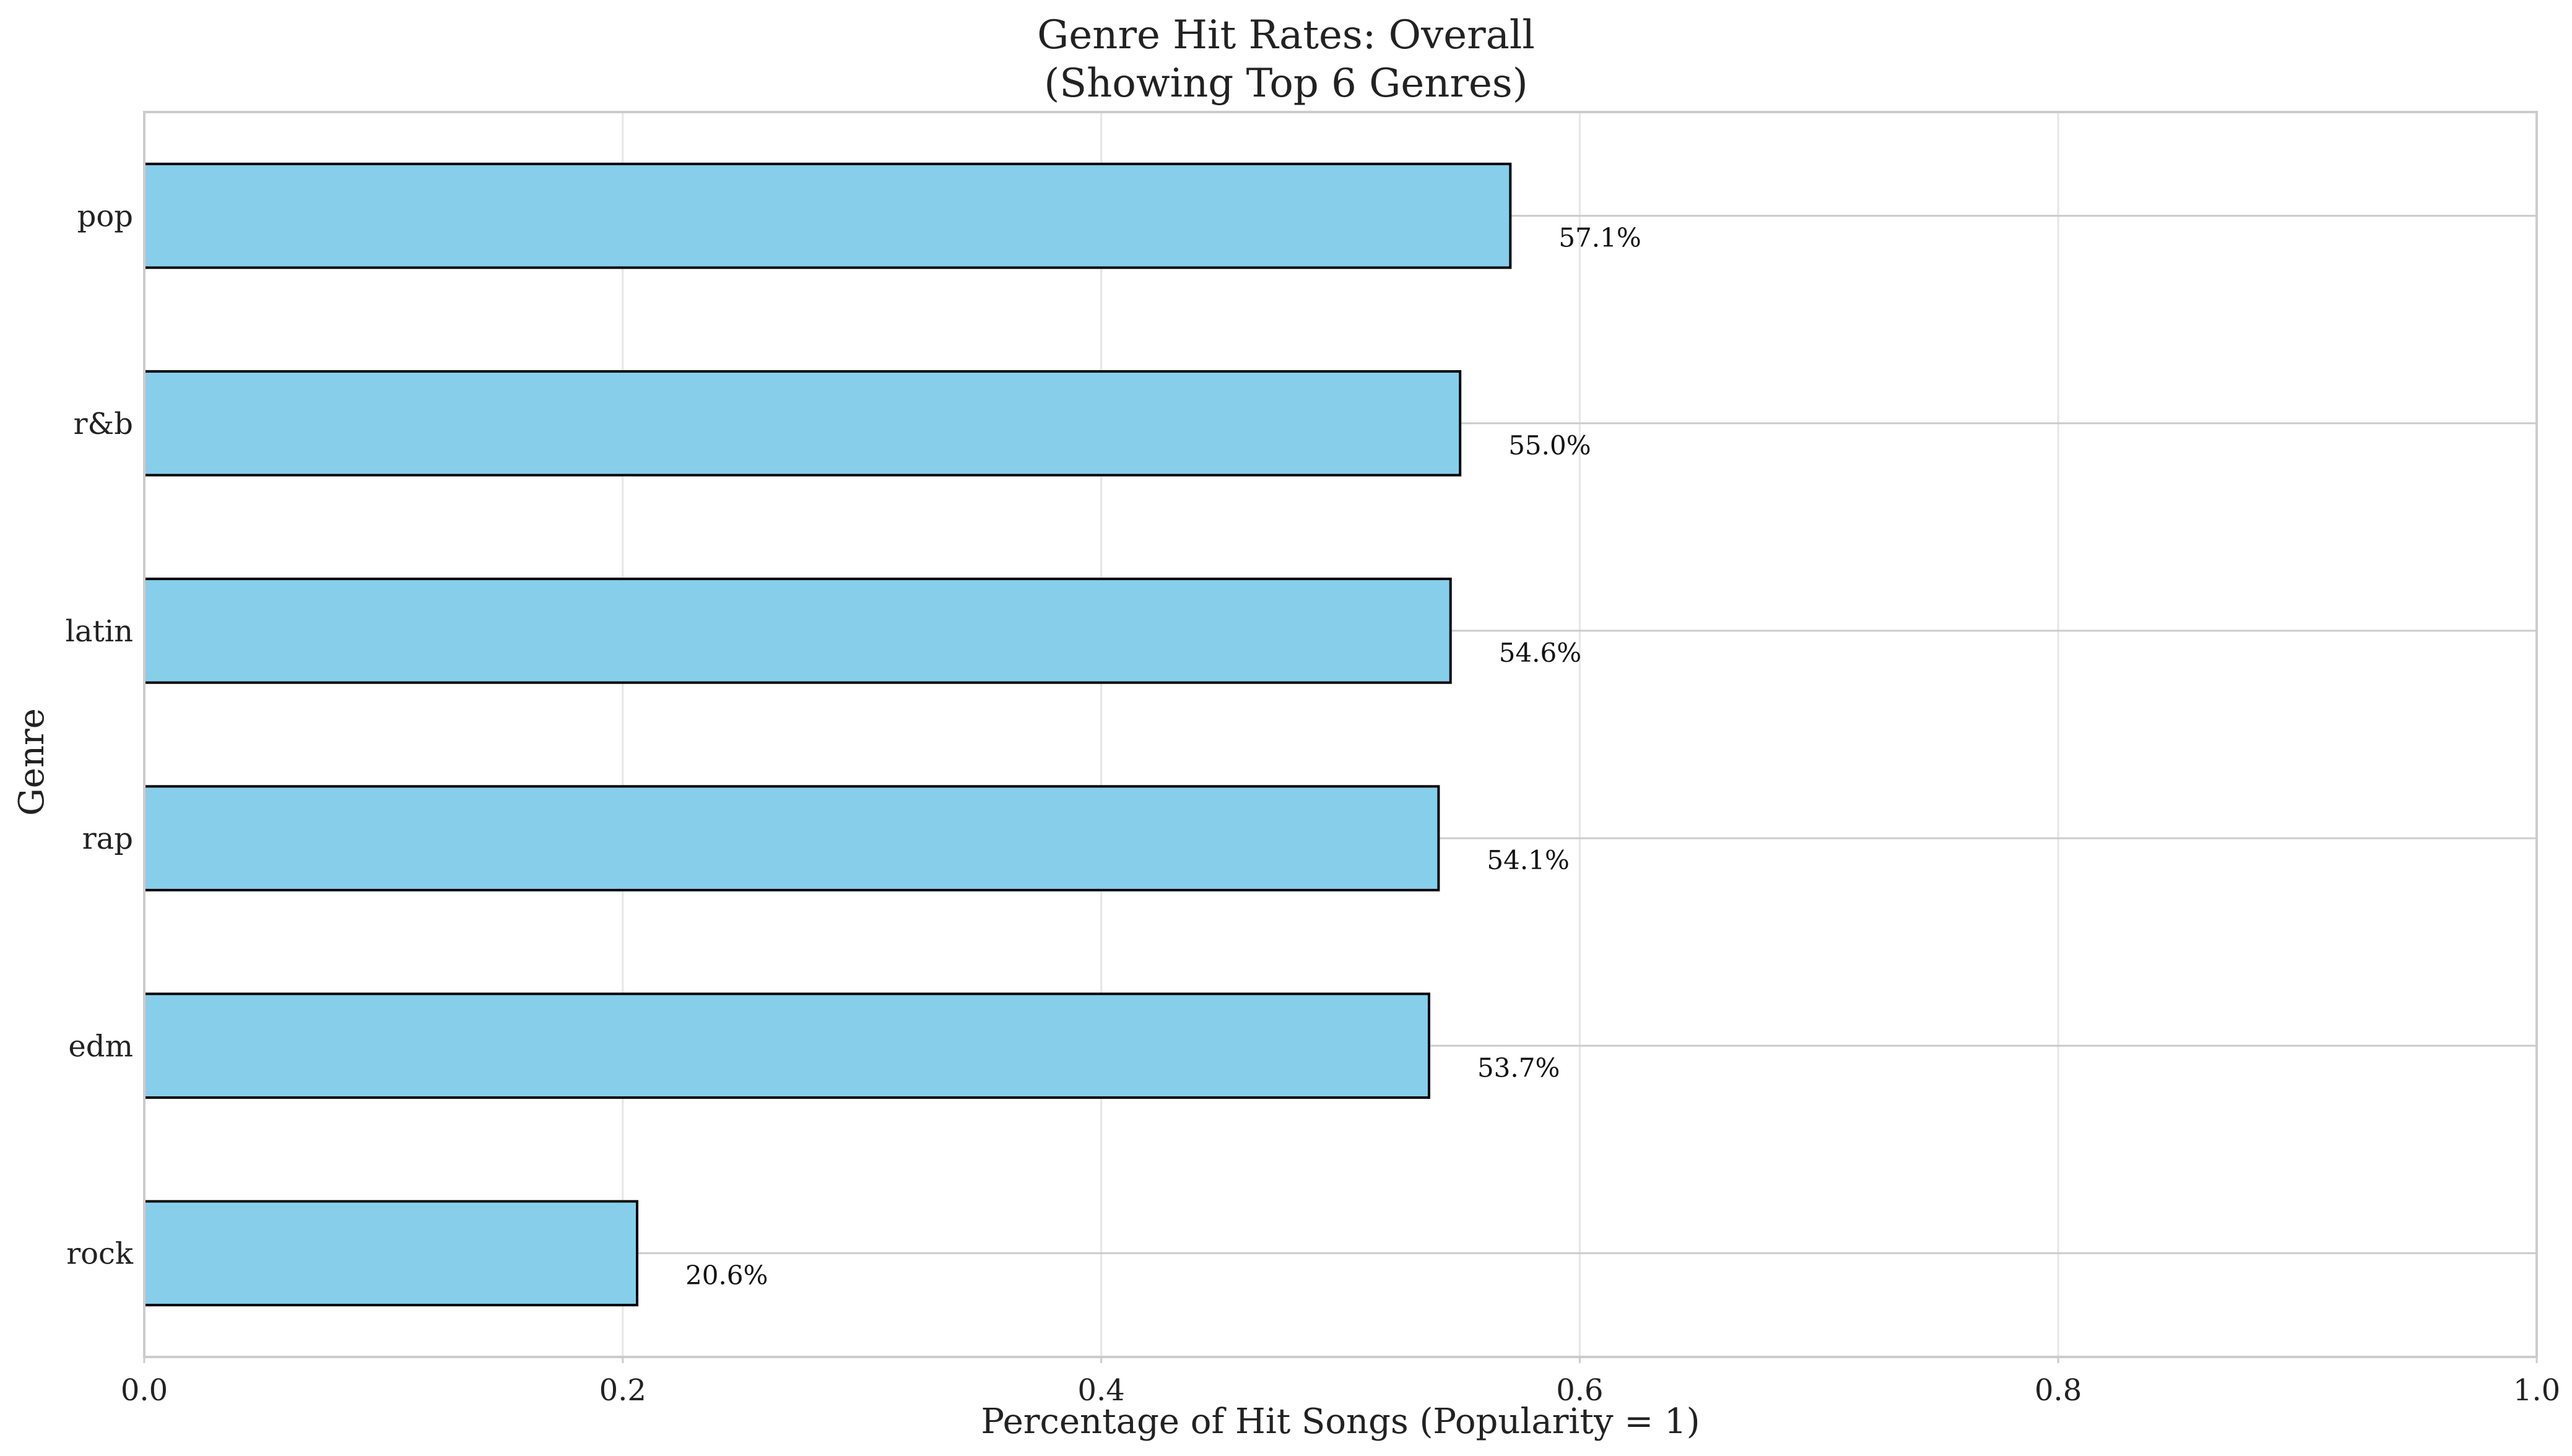 The width and height of the screenshot is (2572, 1456). Describe the element at coordinates (791, 838) in the screenshot. I see `bar-rap` at that location.